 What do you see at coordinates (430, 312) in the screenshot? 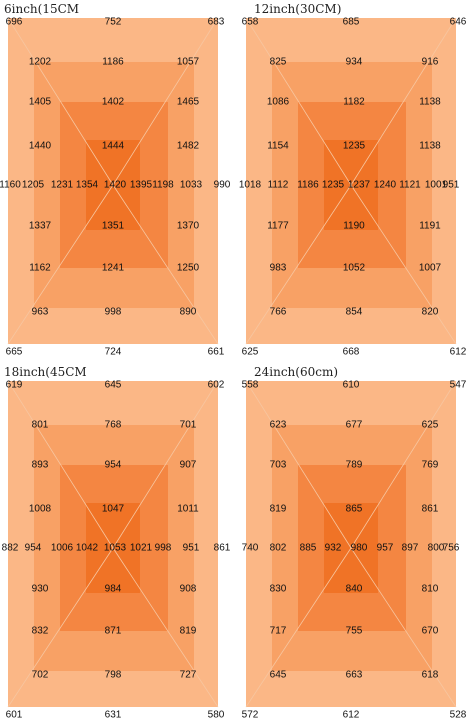
I see `value-r8-2: 820` at bounding box center [430, 312].